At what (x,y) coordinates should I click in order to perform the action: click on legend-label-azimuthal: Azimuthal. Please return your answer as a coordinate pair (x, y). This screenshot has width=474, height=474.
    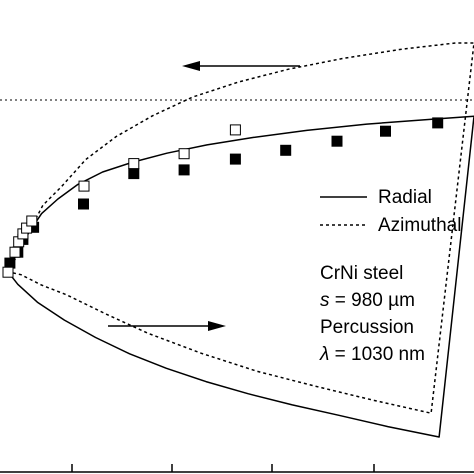
    Looking at the image, I should click on (419, 225).